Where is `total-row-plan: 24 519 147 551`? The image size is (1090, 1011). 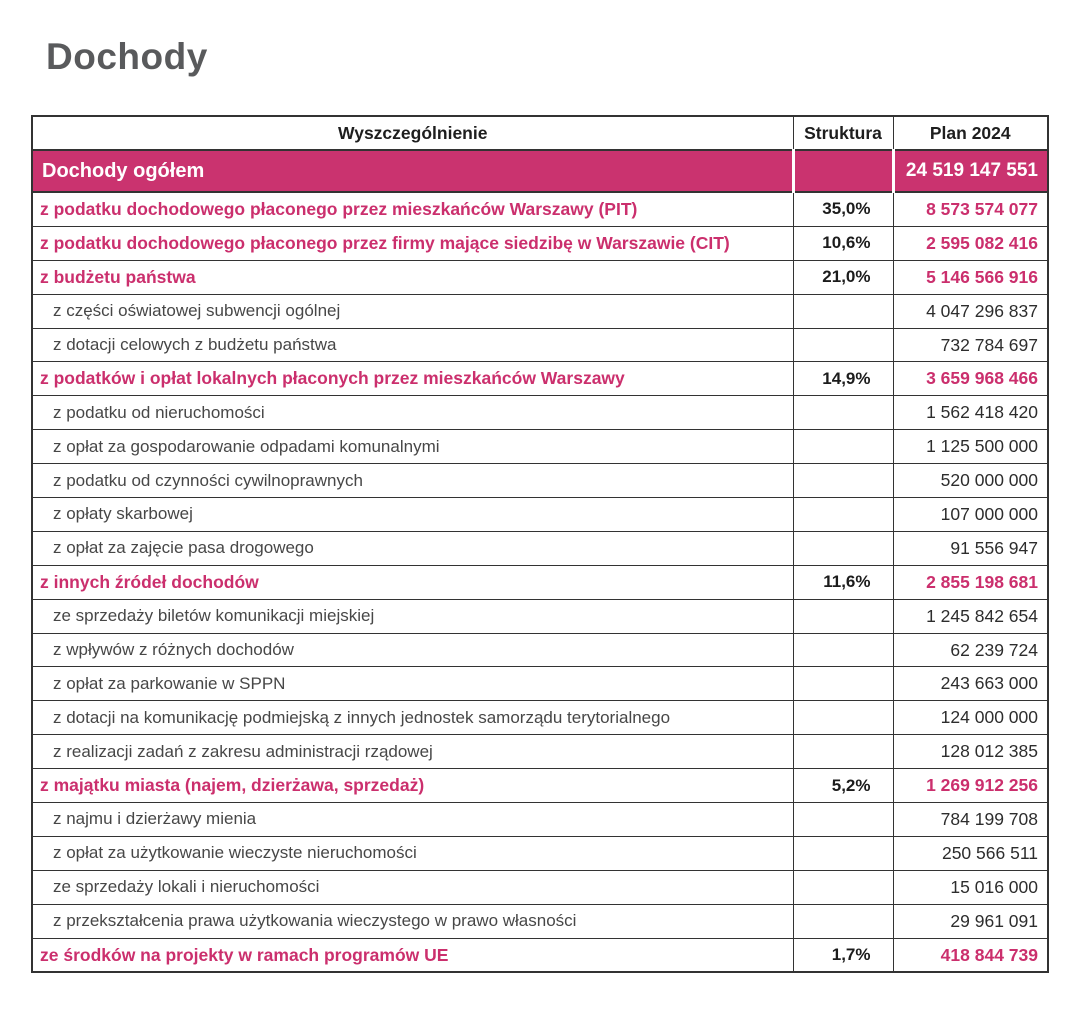 total-row-plan: 24 519 147 551 is located at coordinates (970, 171).